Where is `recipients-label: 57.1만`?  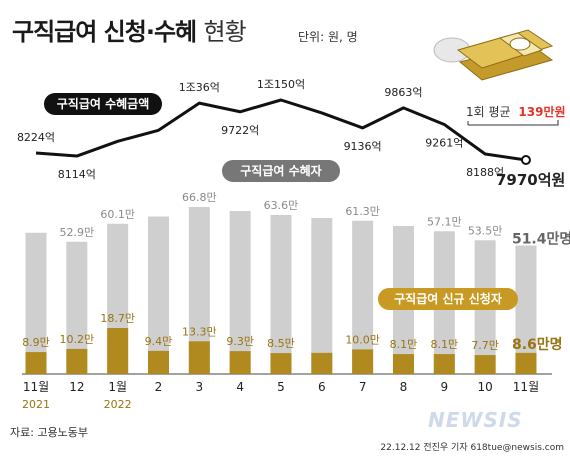 recipients-label: 57.1만 is located at coordinates (444, 221).